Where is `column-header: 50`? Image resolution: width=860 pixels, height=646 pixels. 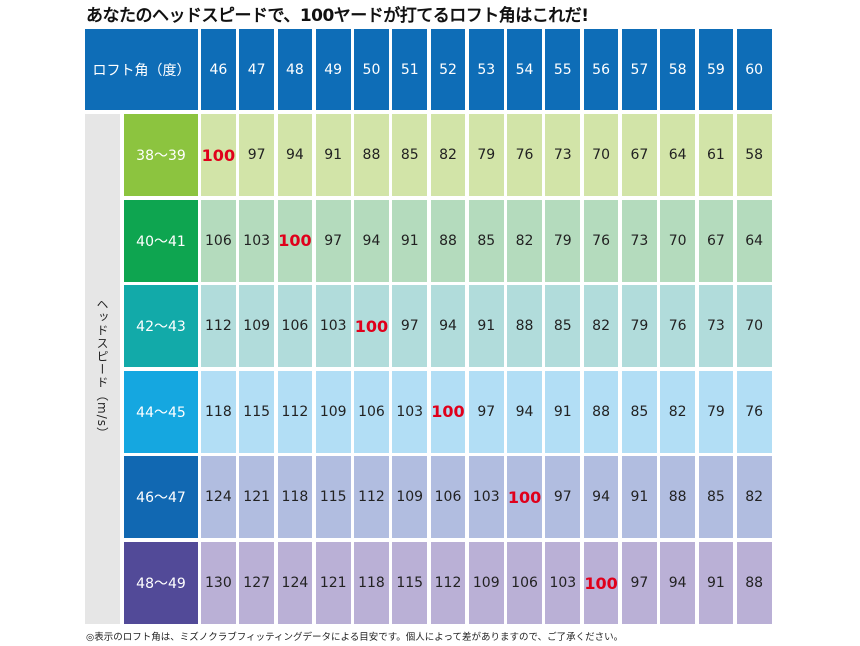 column-header: 50 is located at coordinates (371, 69).